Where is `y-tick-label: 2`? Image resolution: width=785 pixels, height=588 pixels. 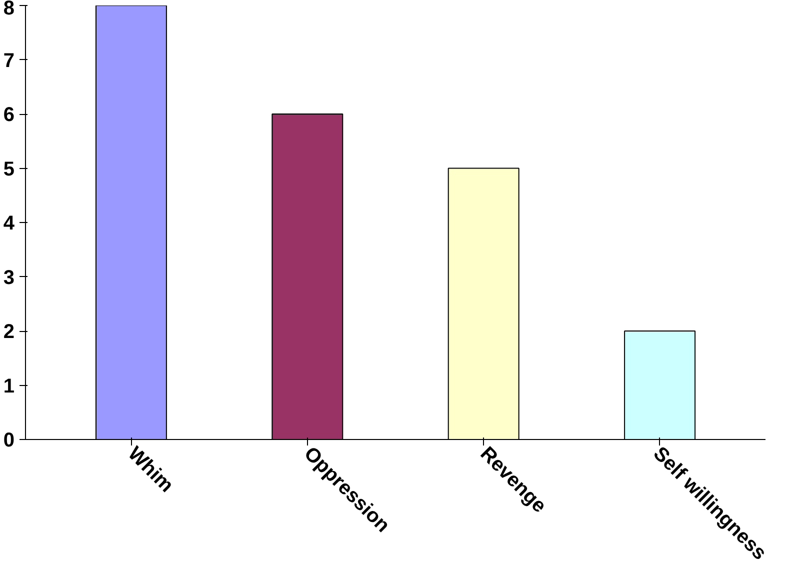 y-tick-label: 2 is located at coordinates (8, 332).